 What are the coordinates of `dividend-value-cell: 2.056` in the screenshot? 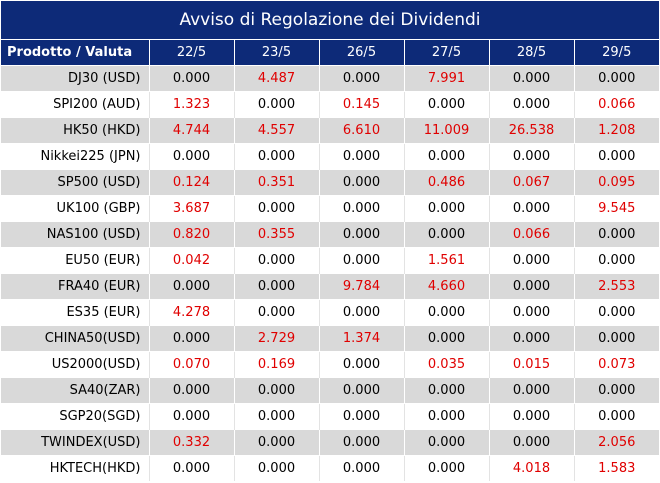 It's located at (616, 442).